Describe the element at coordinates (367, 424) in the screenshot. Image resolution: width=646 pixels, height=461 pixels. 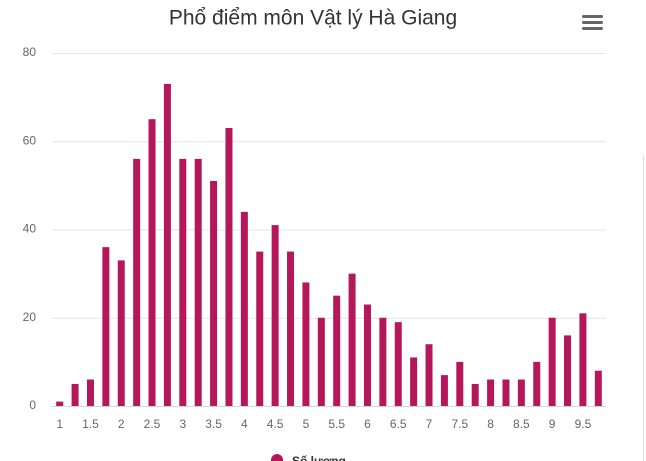
I see `x-tick-label: 6` at that location.